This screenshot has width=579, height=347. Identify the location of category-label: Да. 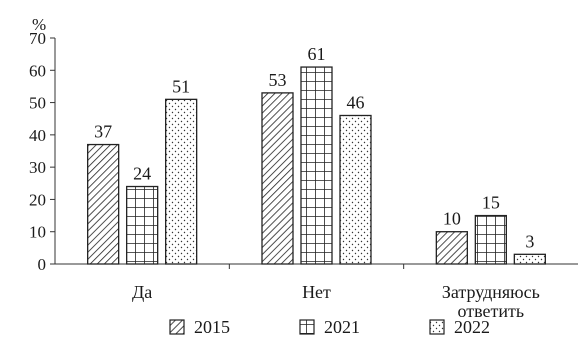
(142, 292).